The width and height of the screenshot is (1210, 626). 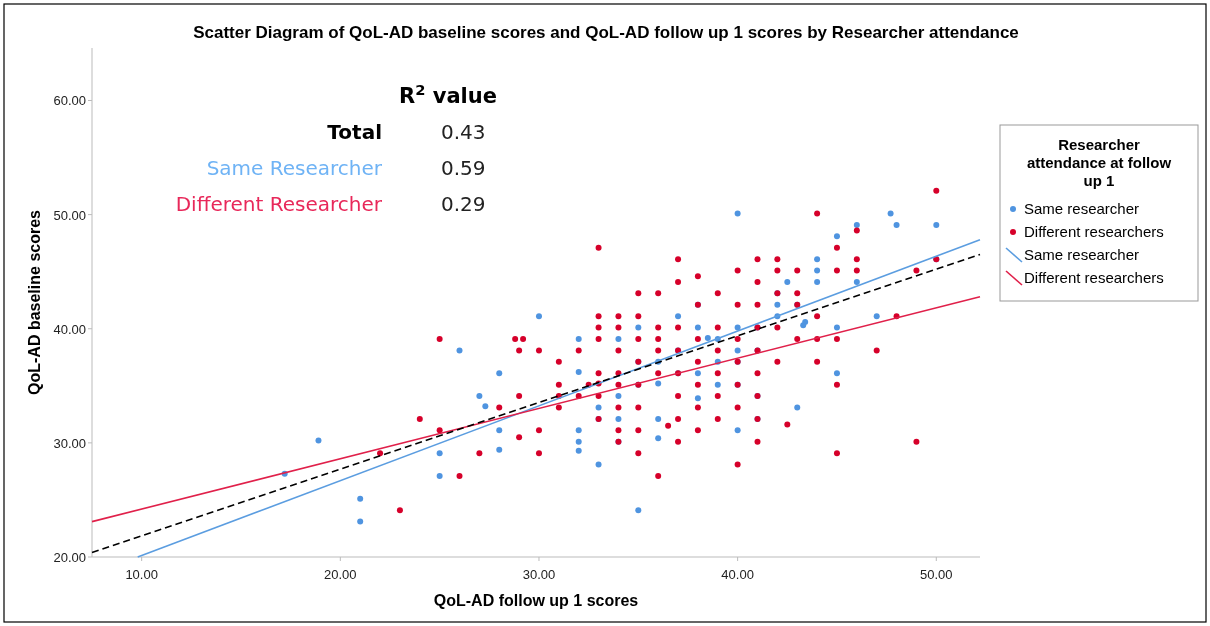 What do you see at coordinates (34, 302) in the screenshot?
I see `y-axis-title: QoL-AD baseline scores` at bounding box center [34, 302].